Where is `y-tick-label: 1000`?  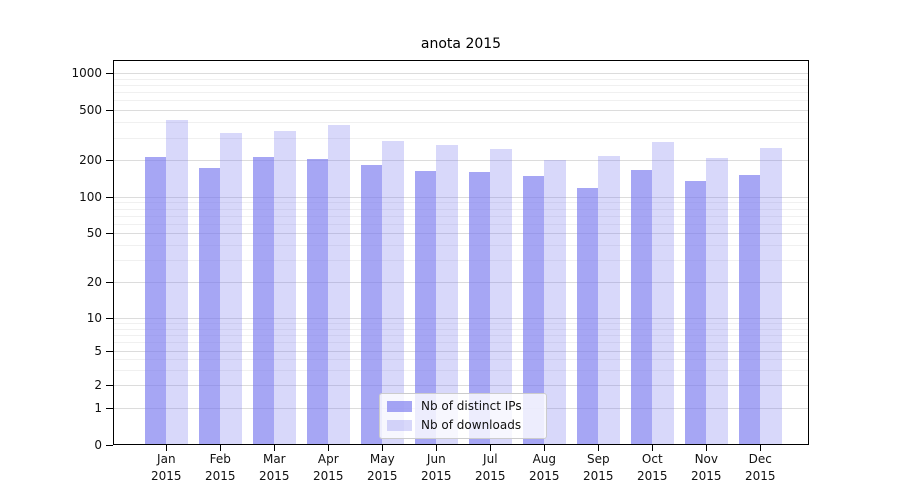 y-tick-label: 1000 is located at coordinates (86, 73).